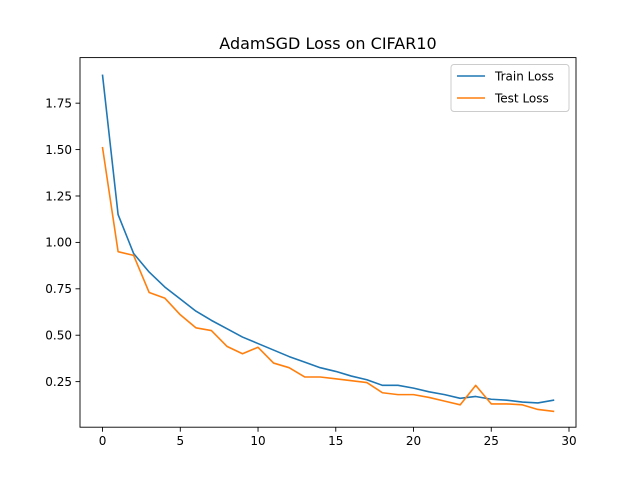 This screenshot has height=480, width=640. What do you see at coordinates (58, 336) in the screenshot?
I see `y-tick-label: 0.50` at bounding box center [58, 336].